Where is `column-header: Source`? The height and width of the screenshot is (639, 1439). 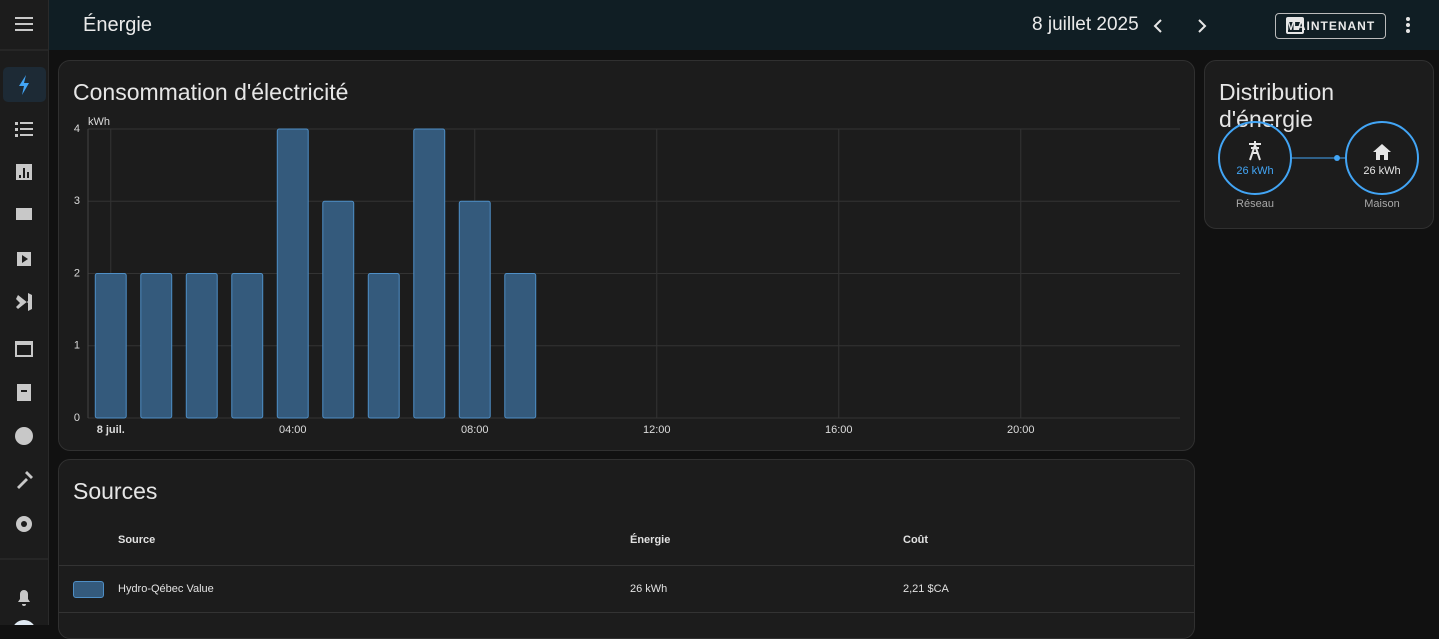 column-header: Source is located at coordinates (137, 540).